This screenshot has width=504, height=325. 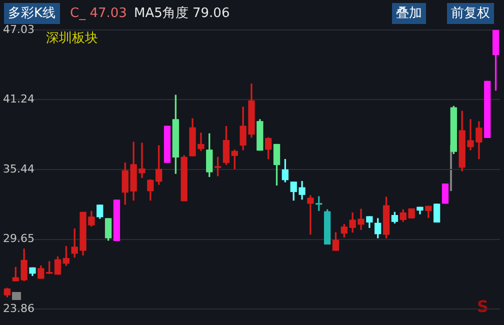 I want to click on text: MA5角度 79.06, so click(x=182, y=14).